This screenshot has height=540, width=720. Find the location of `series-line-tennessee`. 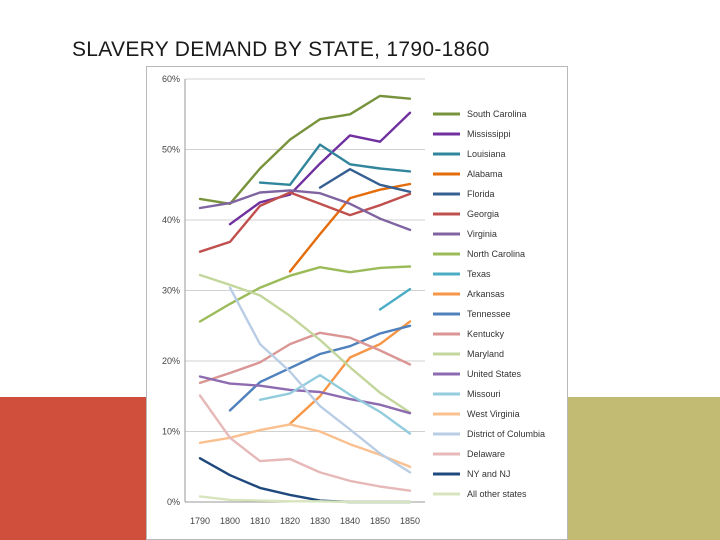

series-line-tennessee is located at coordinates (320, 368).